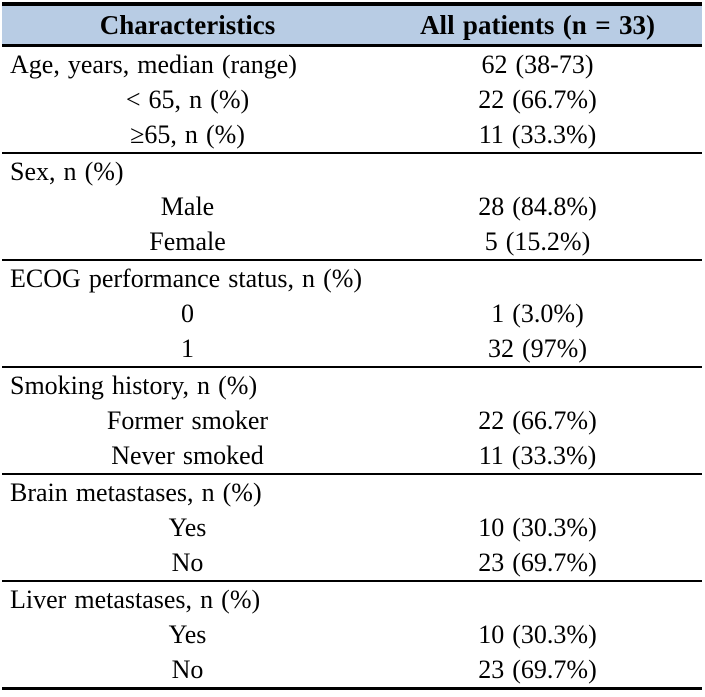 This screenshot has height=697, width=705. I want to click on table-header-row: Characteristics All patients (n = 33), so click(352, 25).